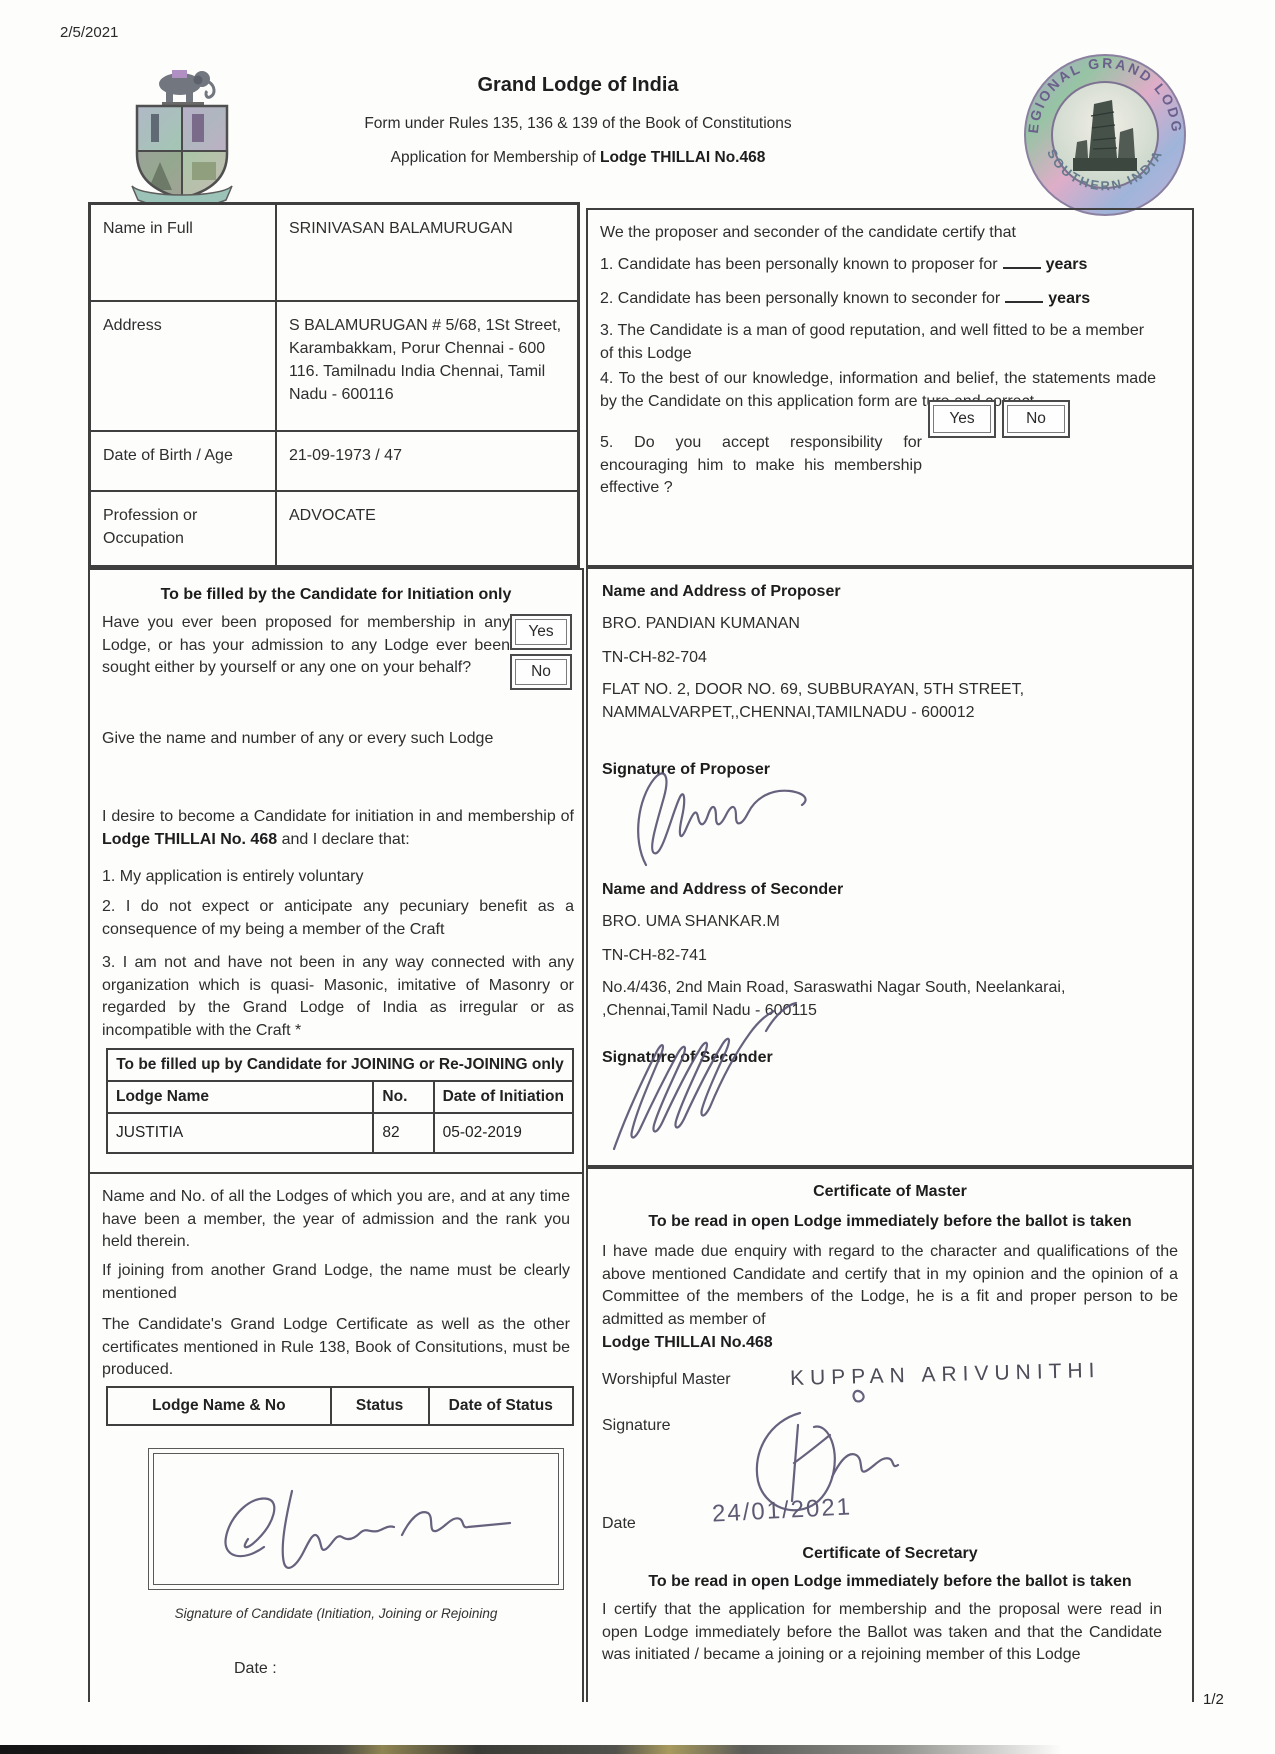 This screenshot has height=1754, width=1275. I want to click on table-row: Profession or Occupation ADVOCATE, so click(334, 528).